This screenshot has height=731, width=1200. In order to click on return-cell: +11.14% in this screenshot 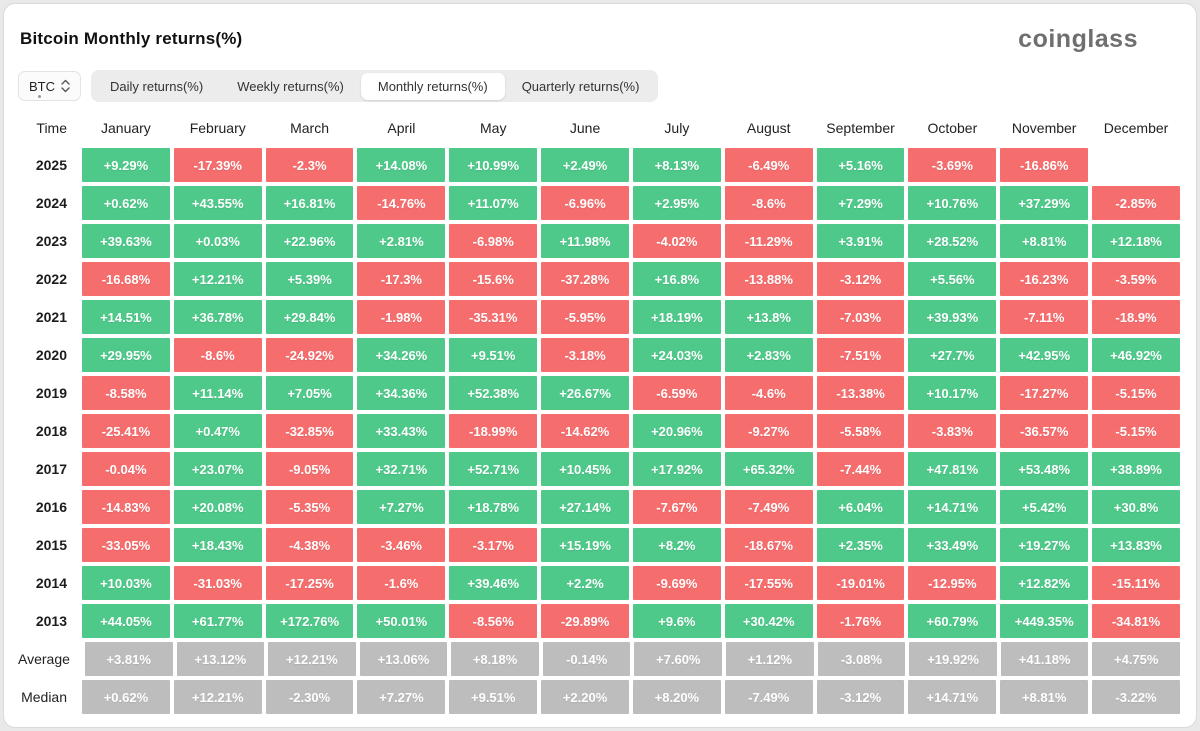, I will do `click(217, 393)`.